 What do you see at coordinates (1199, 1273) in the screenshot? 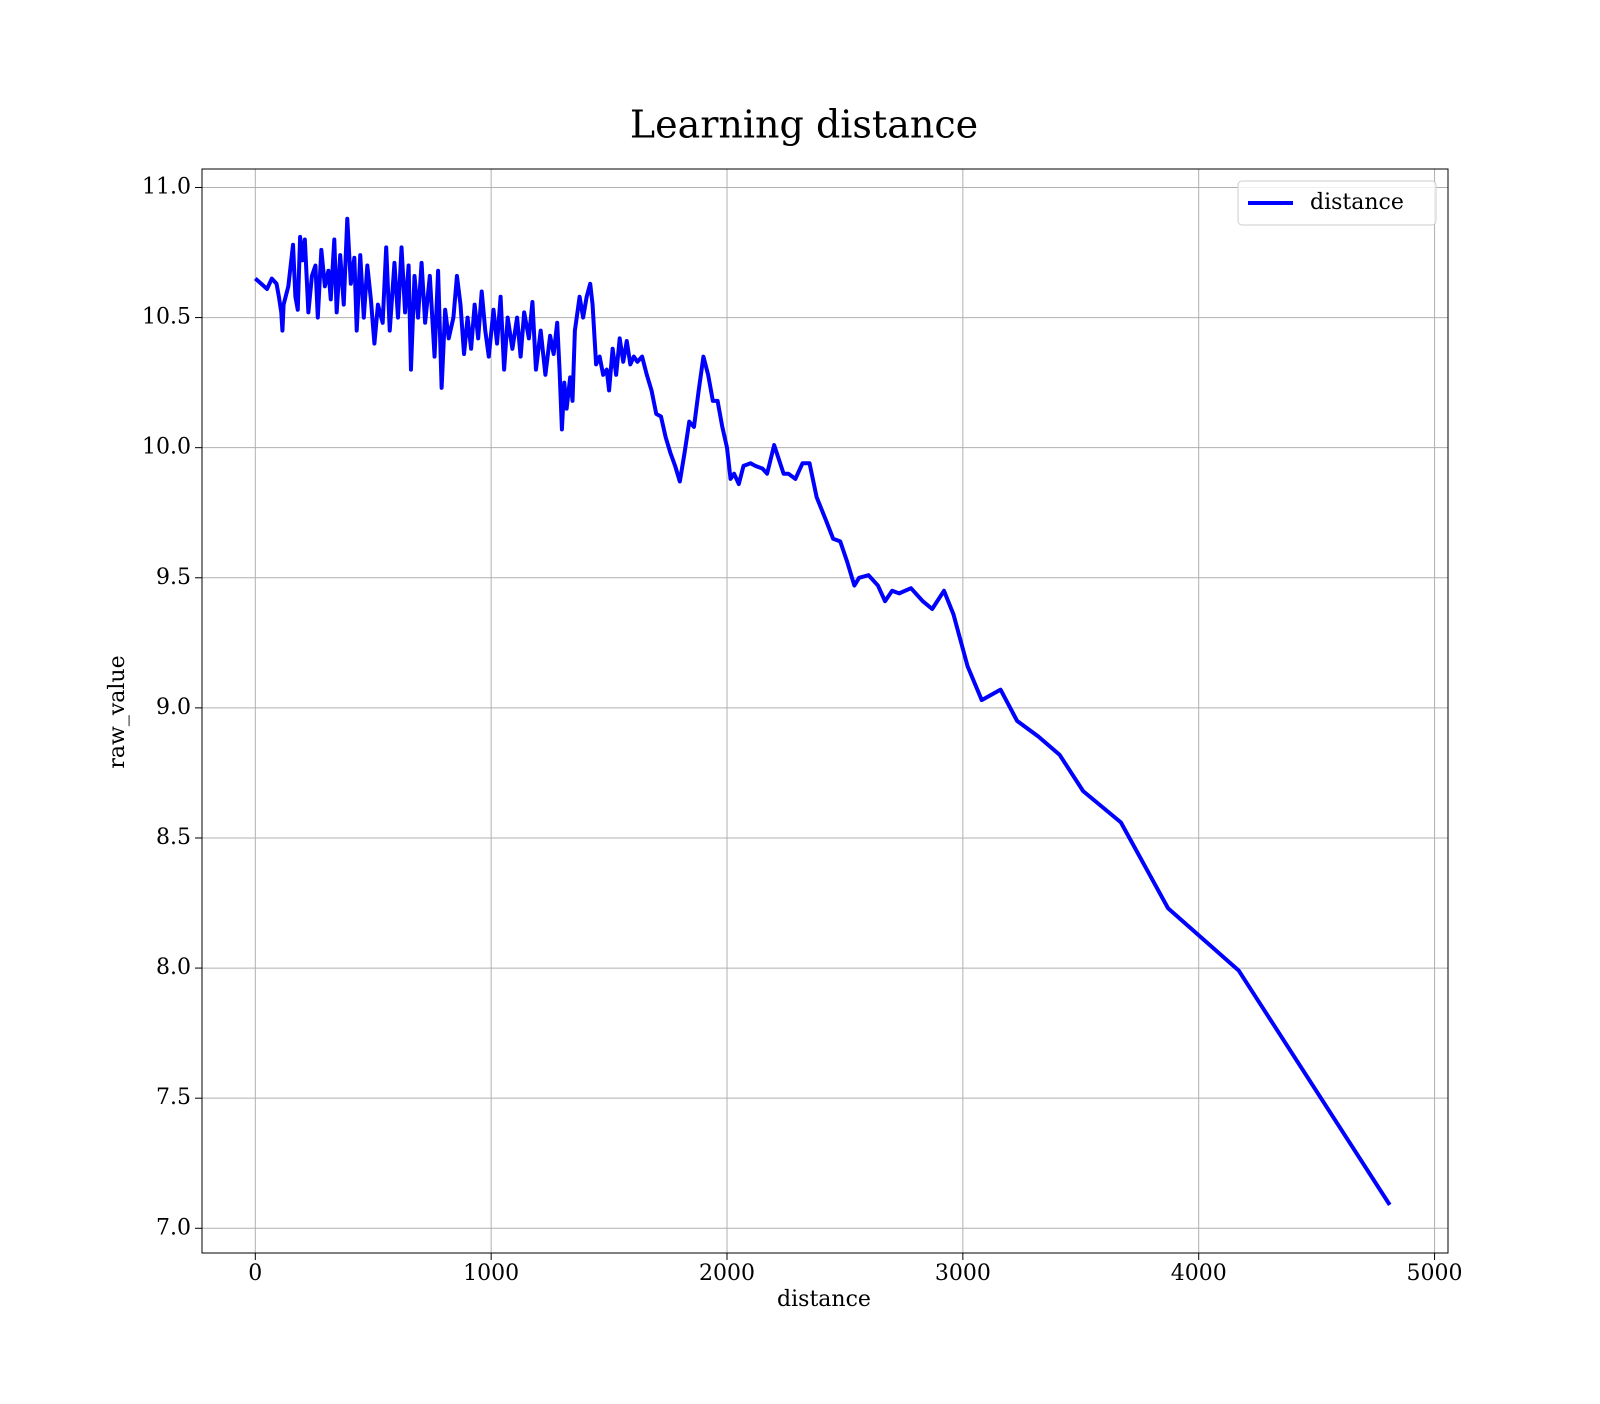
I see `x-tick-label: 4000` at bounding box center [1199, 1273].